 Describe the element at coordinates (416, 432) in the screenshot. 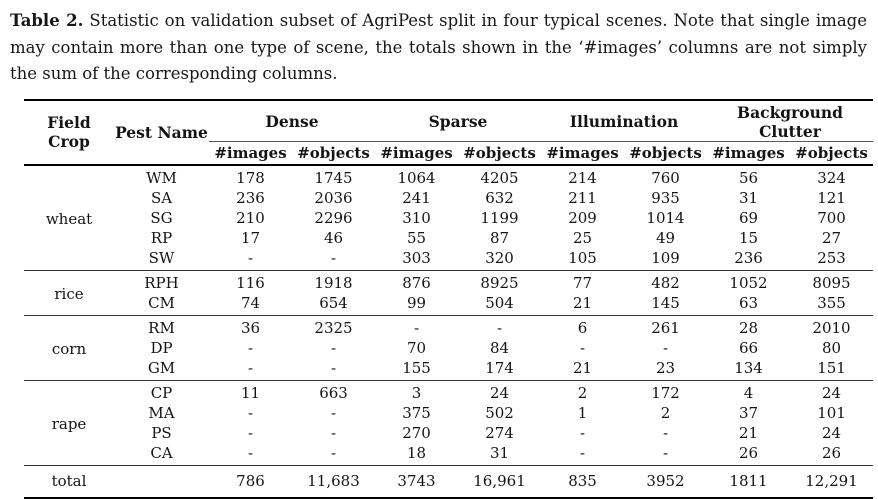

I see `value-cell: 270` at that location.